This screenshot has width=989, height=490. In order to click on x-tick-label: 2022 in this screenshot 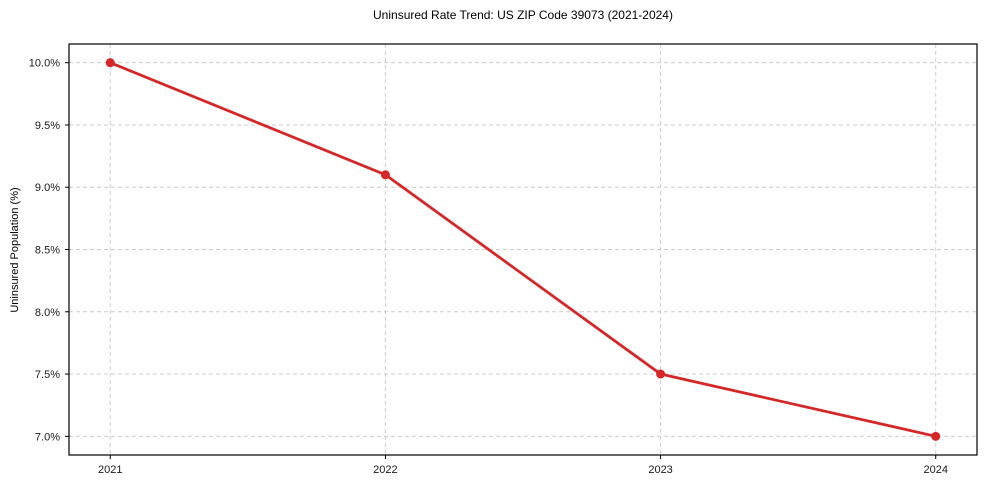, I will do `click(385, 470)`.